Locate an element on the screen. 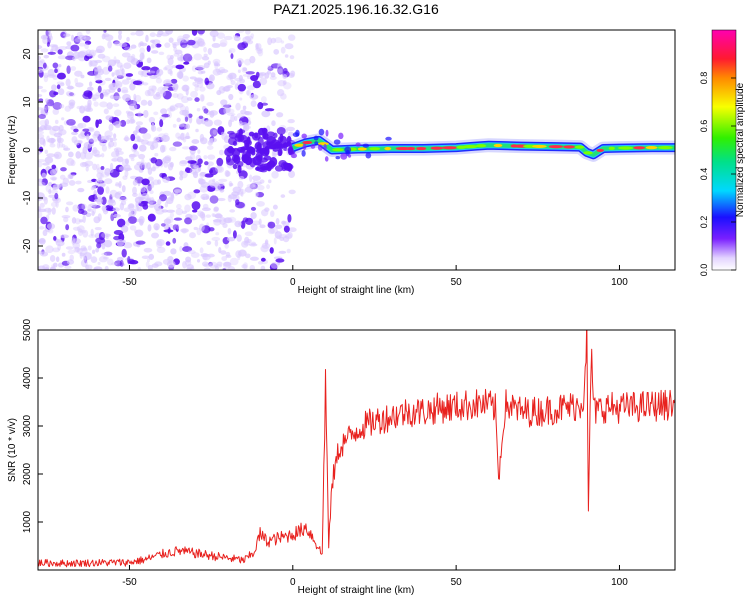  ridge-hotspot is located at coordinates (375, 149).